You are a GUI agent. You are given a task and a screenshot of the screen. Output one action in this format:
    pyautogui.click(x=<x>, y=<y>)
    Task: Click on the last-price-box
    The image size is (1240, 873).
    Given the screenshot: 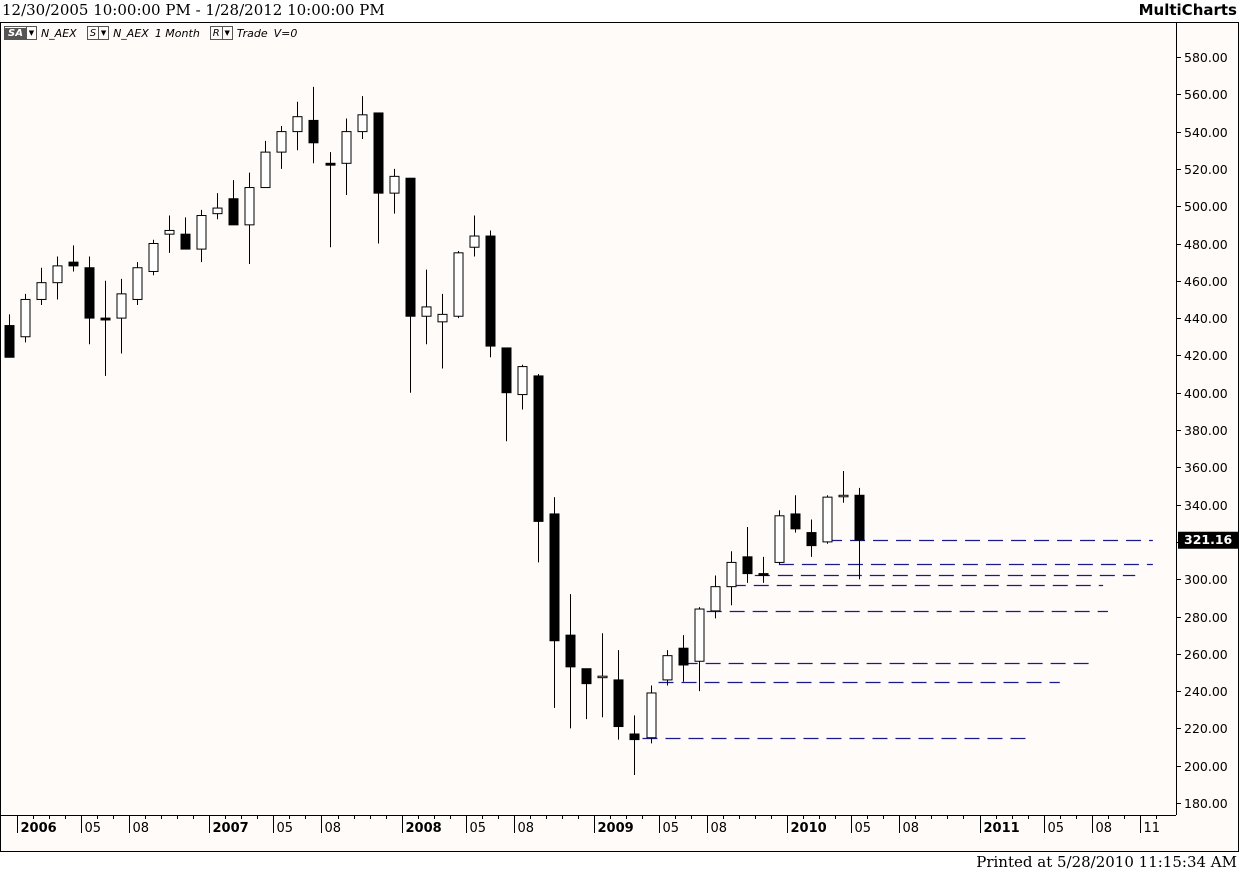 What is the action you would take?
    pyautogui.click(x=1208, y=540)
    